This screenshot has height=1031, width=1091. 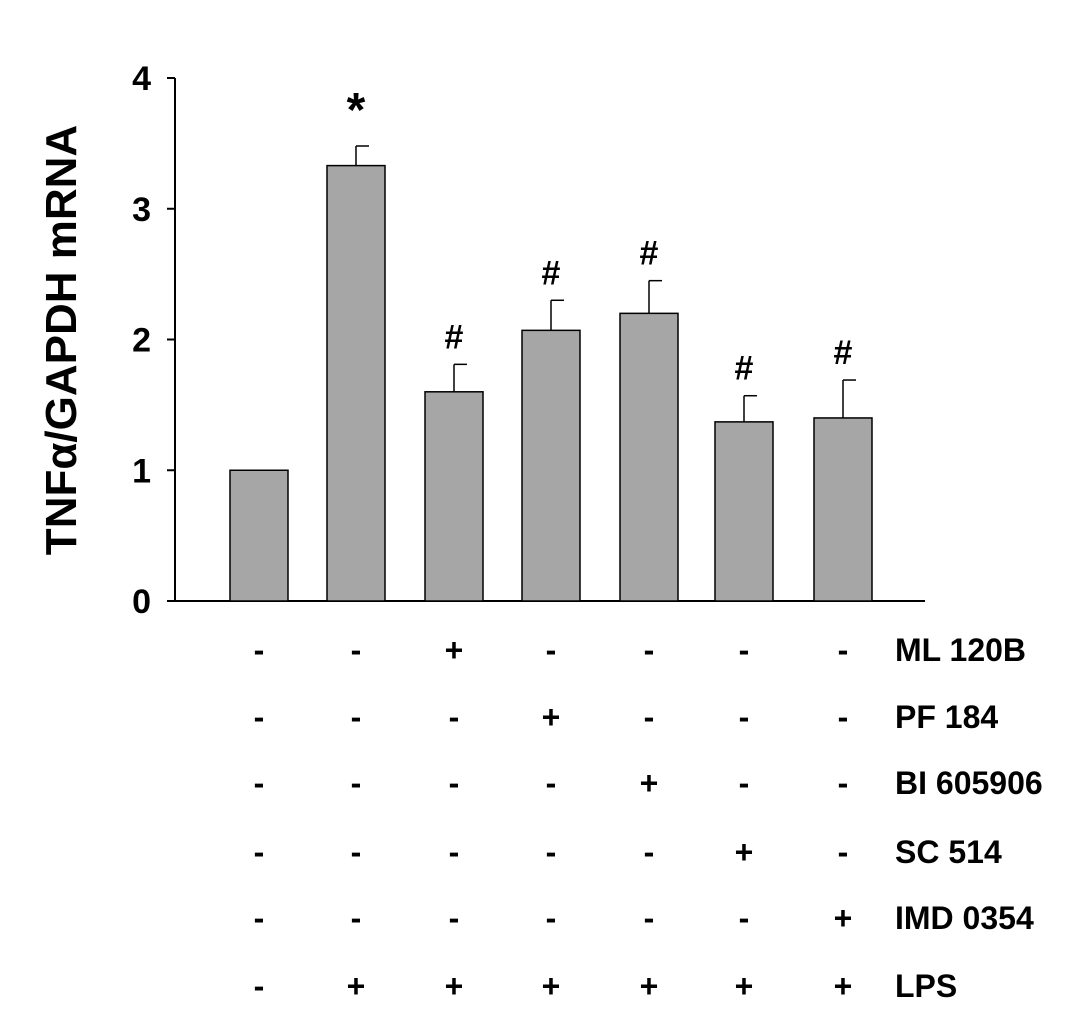 I want to click on y-tick-label: 0, so click(x=141, y=602).